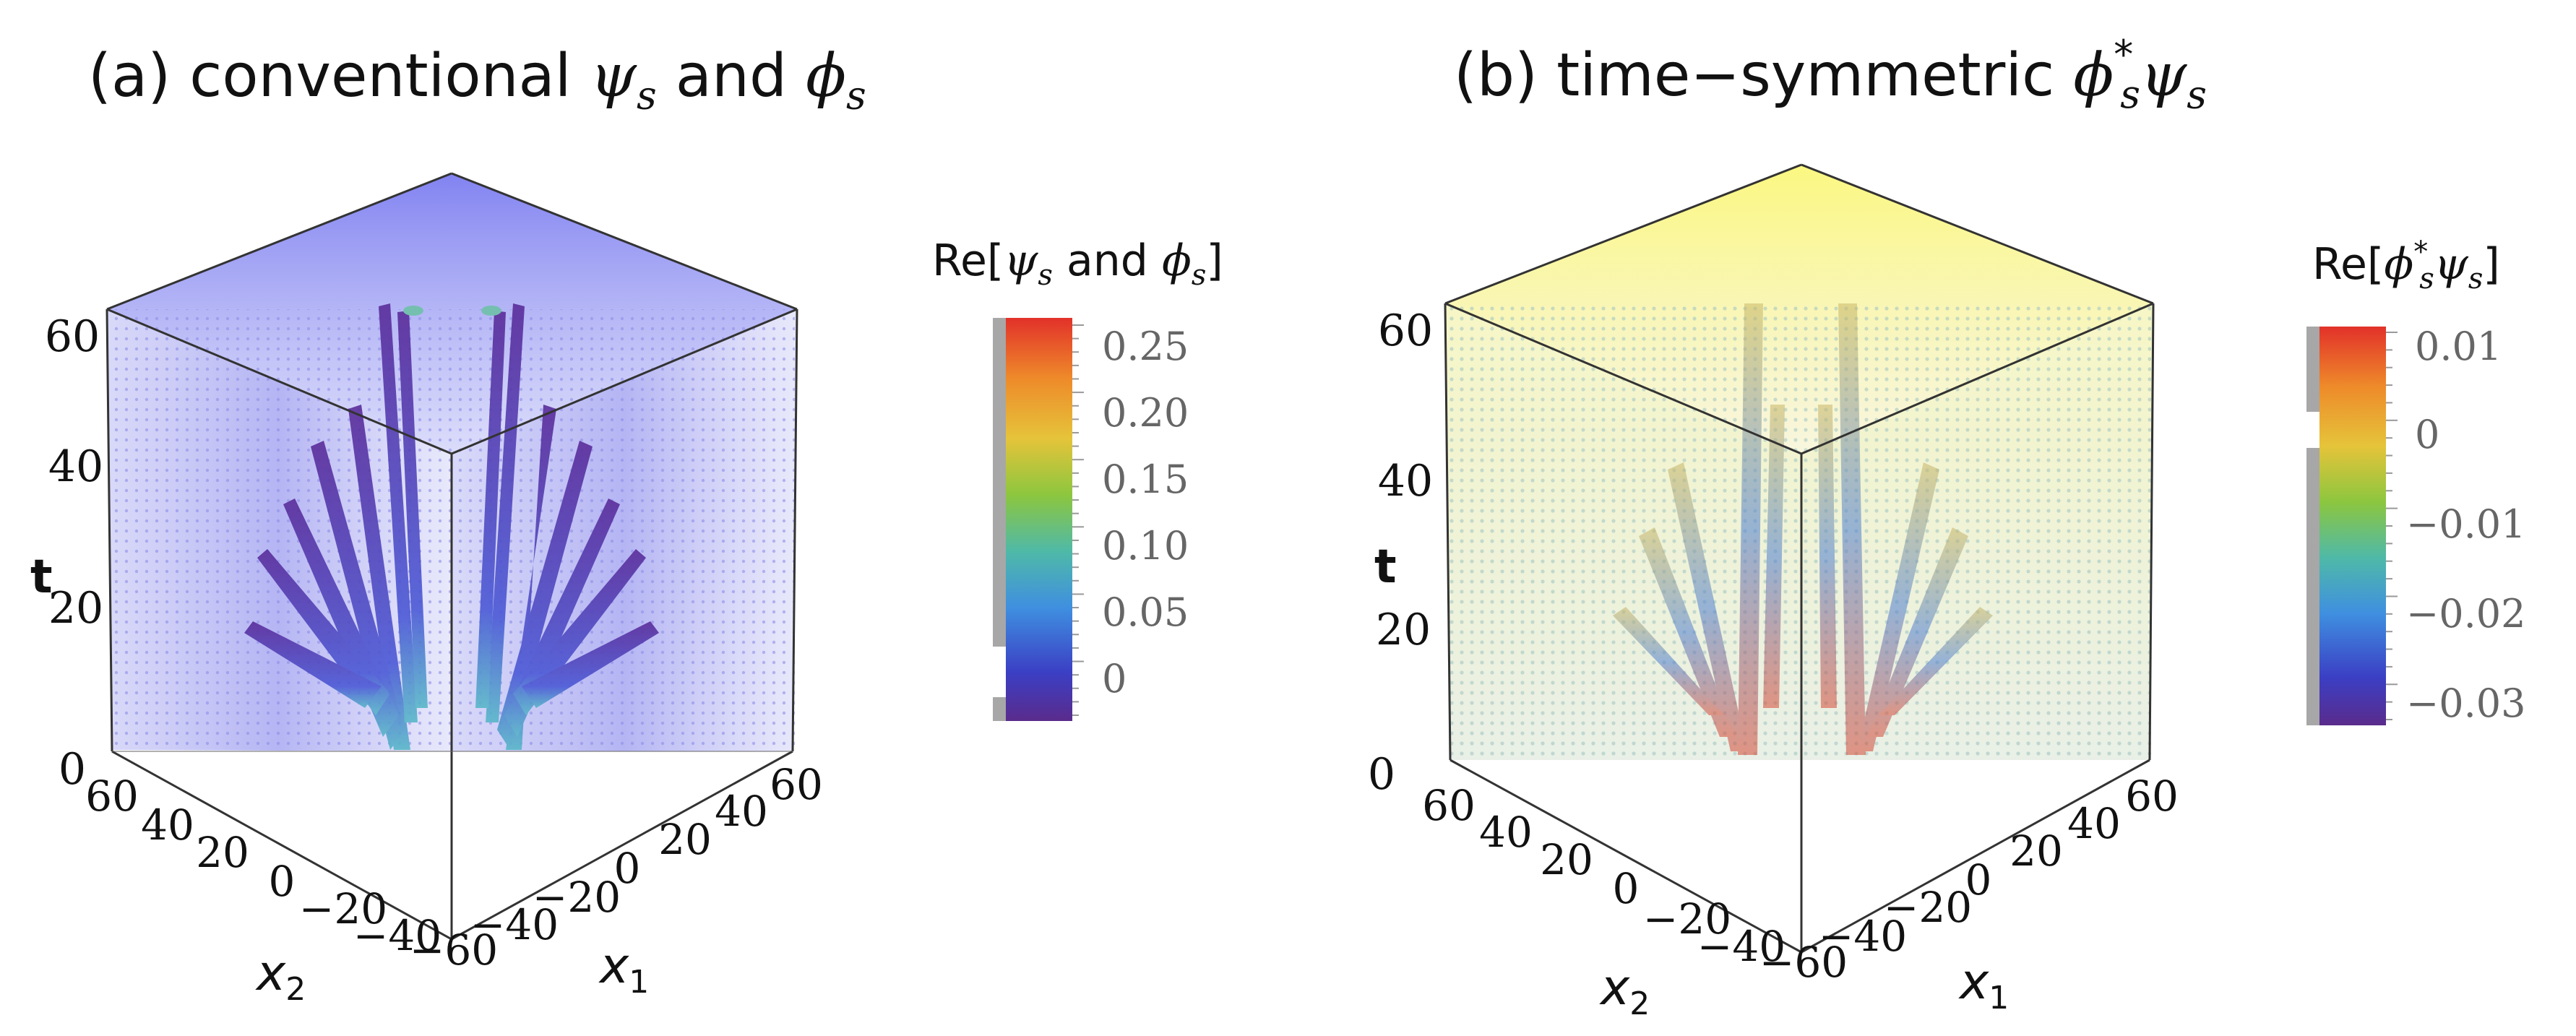 The height and width of the screenshot is (1036, 2576). Describe the element at coordinates (1754, 75) in the screenshot. I see `panel-b-title-text: (b) time−symmetric` at that location.